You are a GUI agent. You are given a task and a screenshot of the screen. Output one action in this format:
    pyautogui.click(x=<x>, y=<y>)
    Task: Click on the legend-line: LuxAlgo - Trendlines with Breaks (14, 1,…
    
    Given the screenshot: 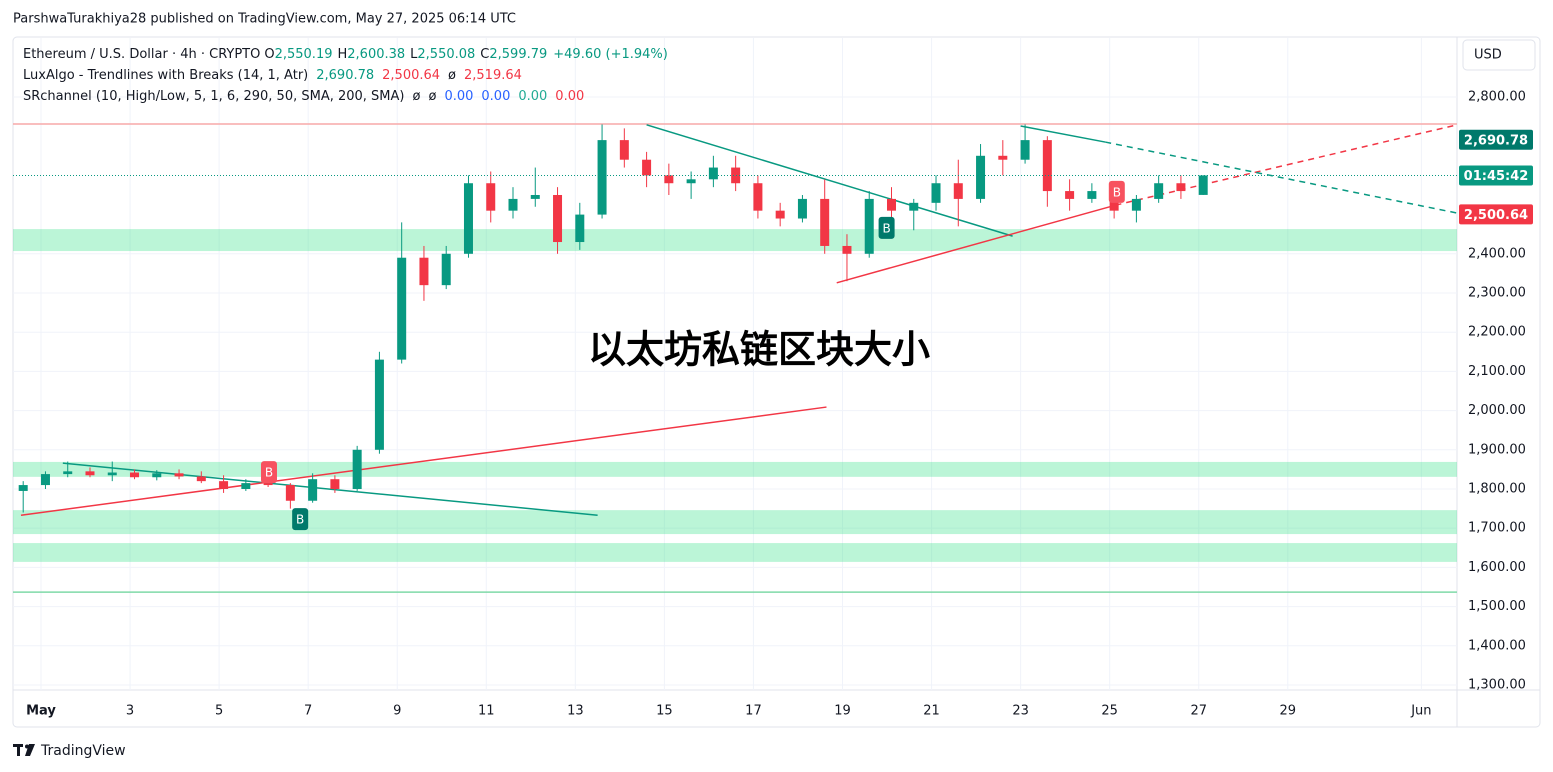 What is the action you would take?
    pyautogui.click(x=272, y=75)
    